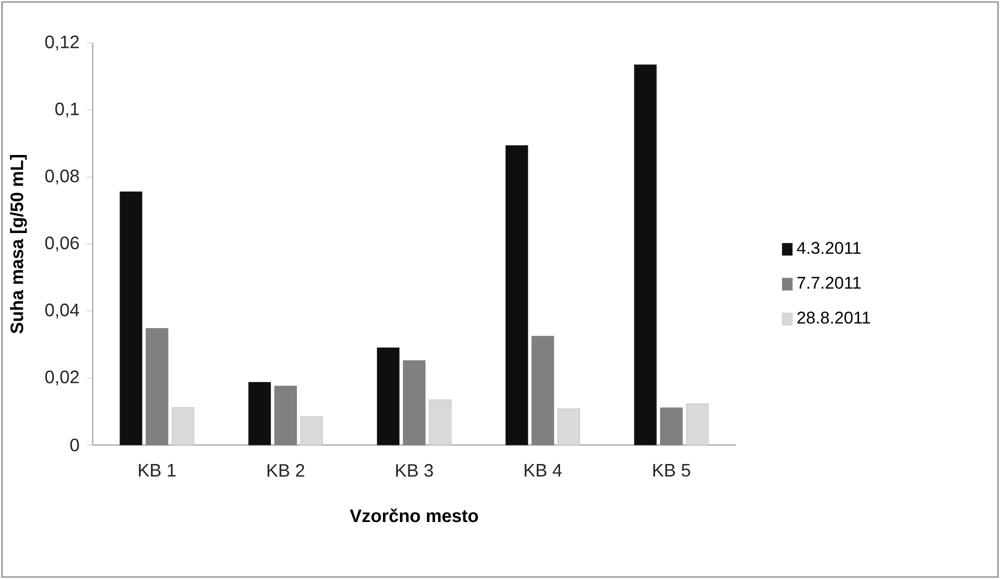 The height and width of the screenshot is (579, 1000). What do you see at coordinates (828, 248) in the screenshot?
I see `legend-label: 4.3.2011` at bounding box center [828, 248].